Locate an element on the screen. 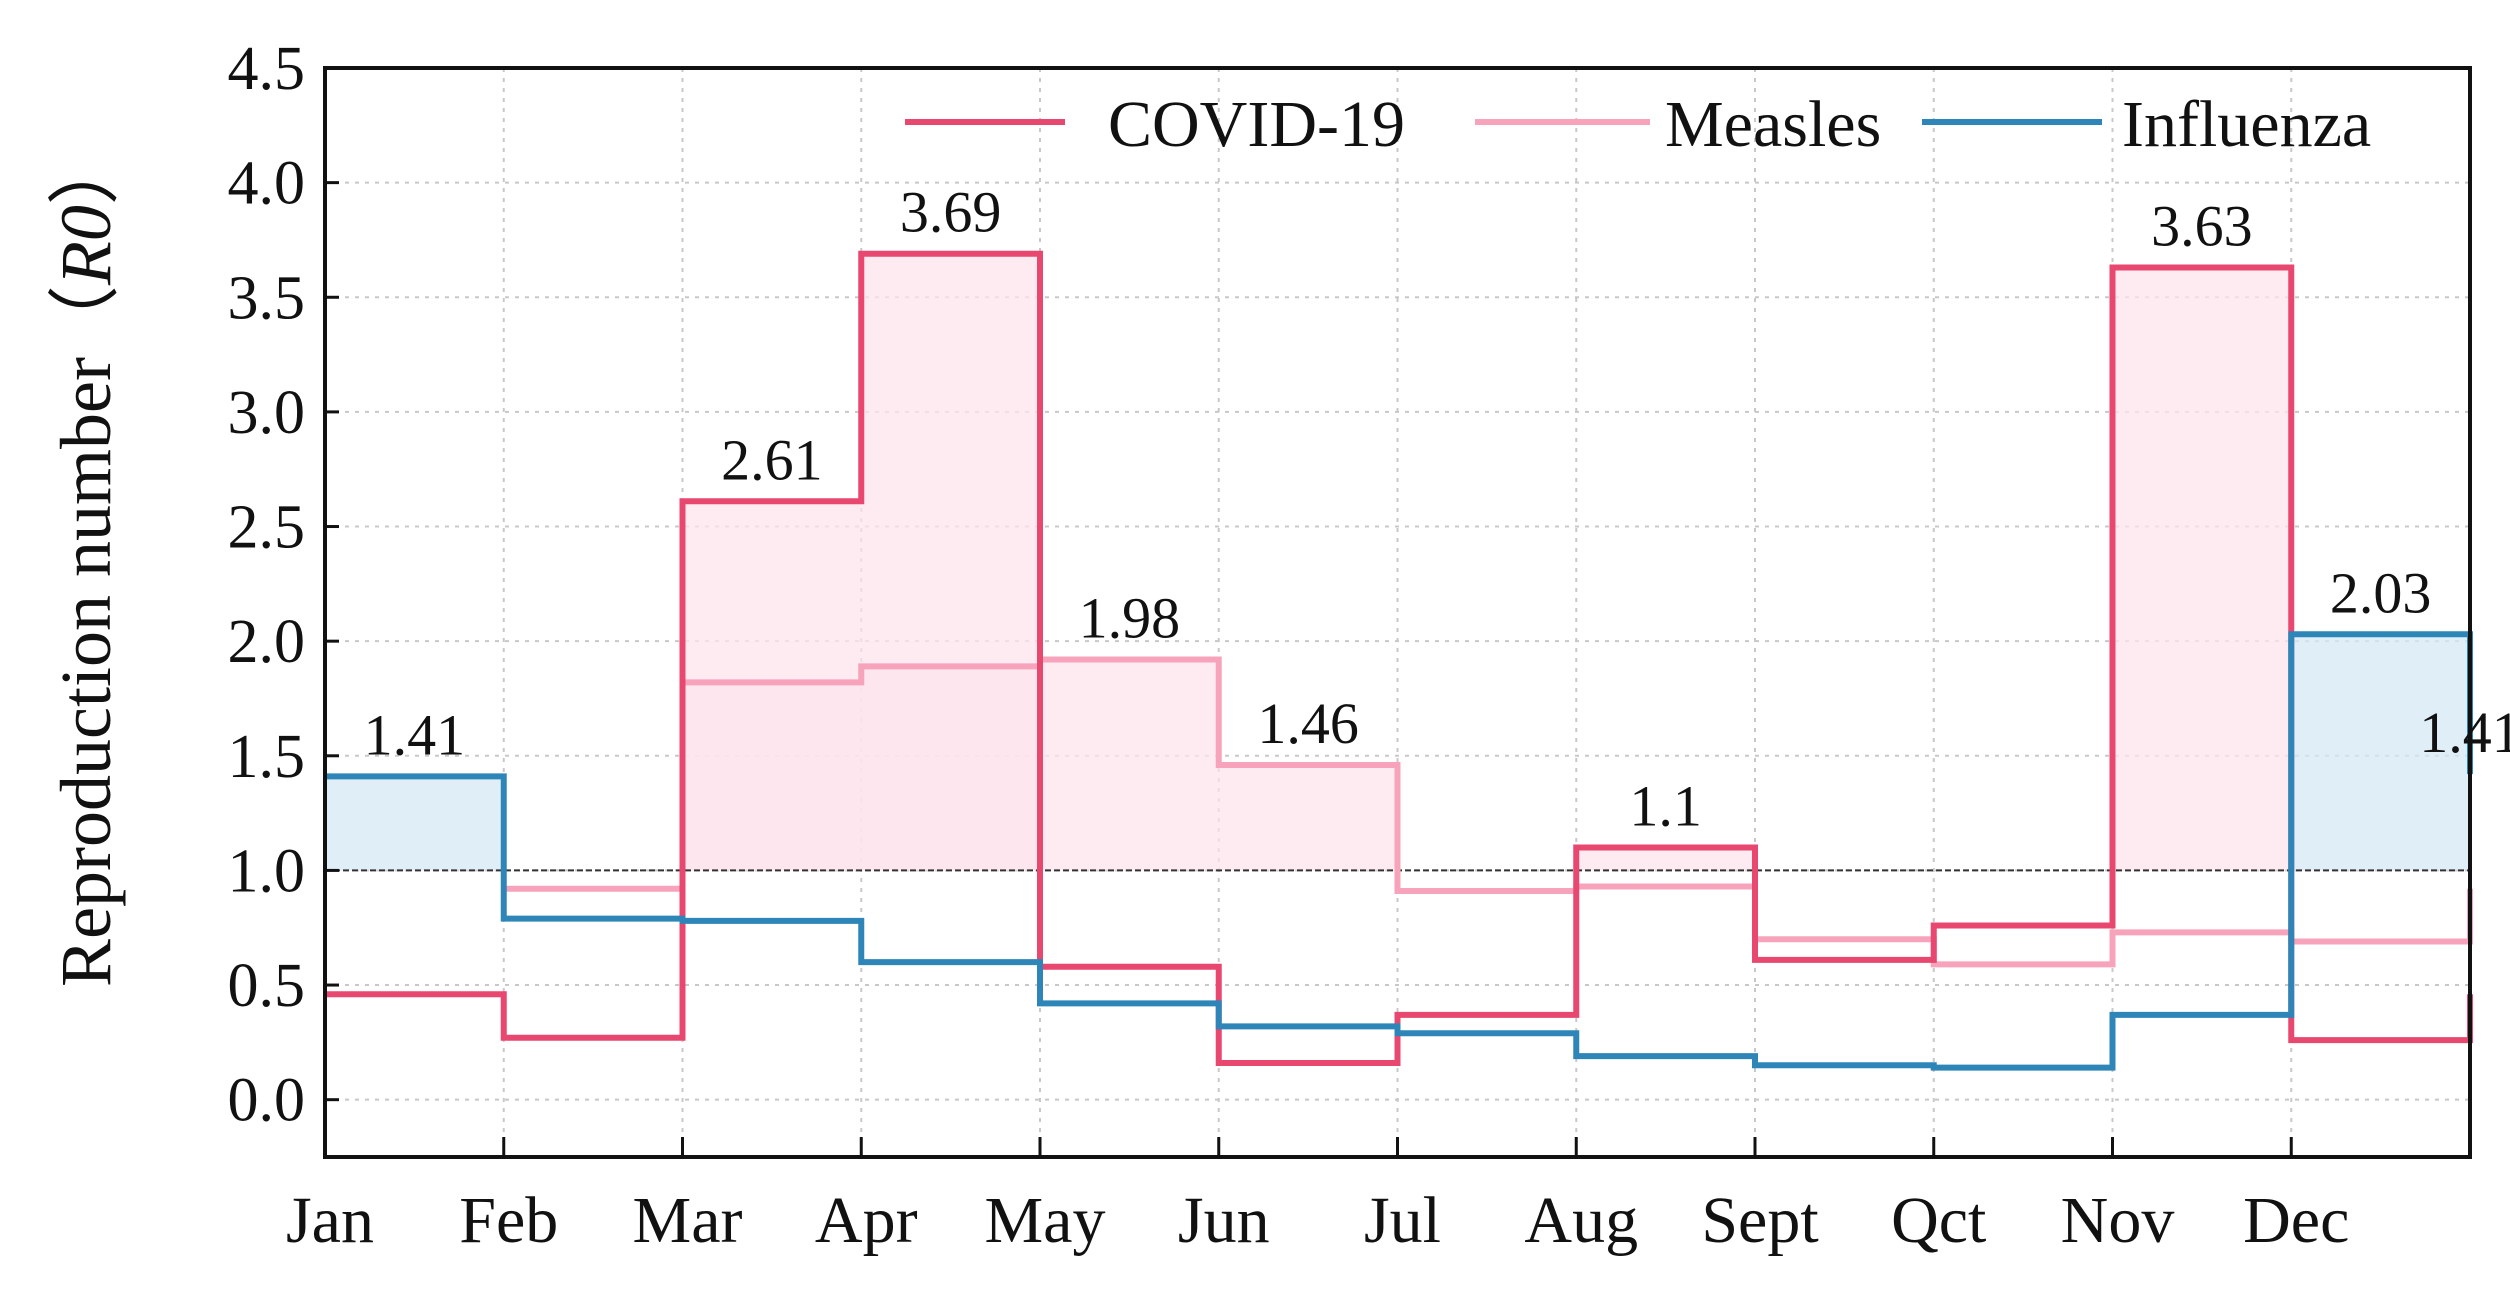 The height and width of the screenshot is (1301, 2510). legend-label-measles: Measles is located at coordinates (1773, 124).